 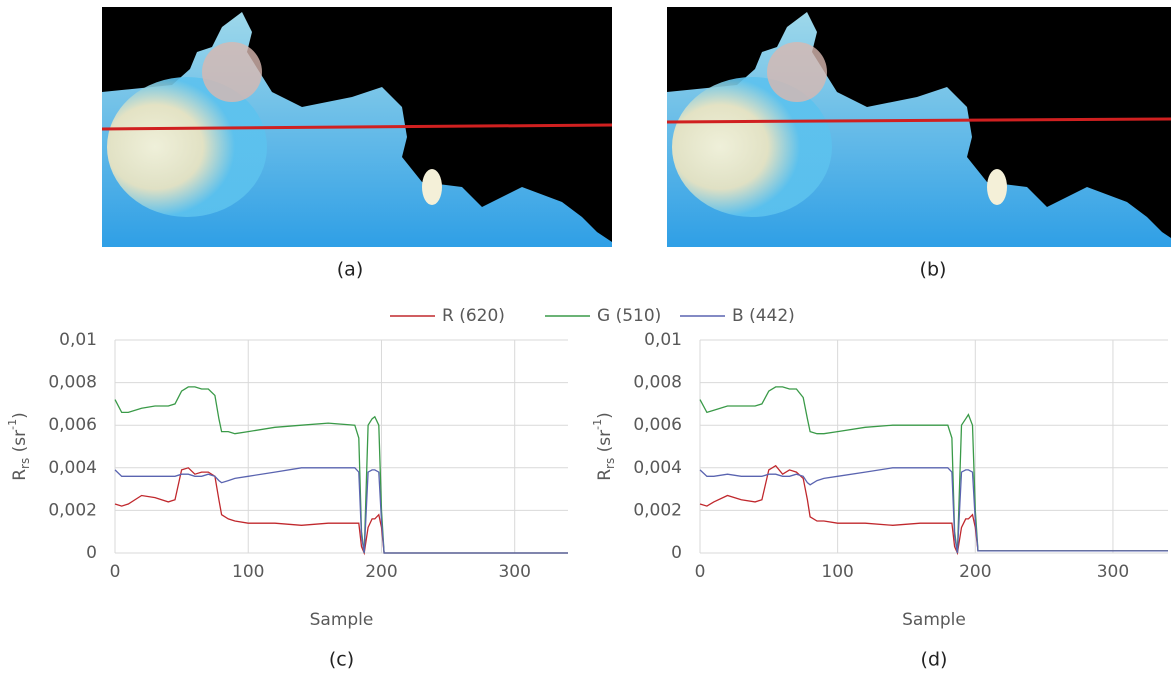 I want to click on chart-caption: (c), so click(x=341, y=660).